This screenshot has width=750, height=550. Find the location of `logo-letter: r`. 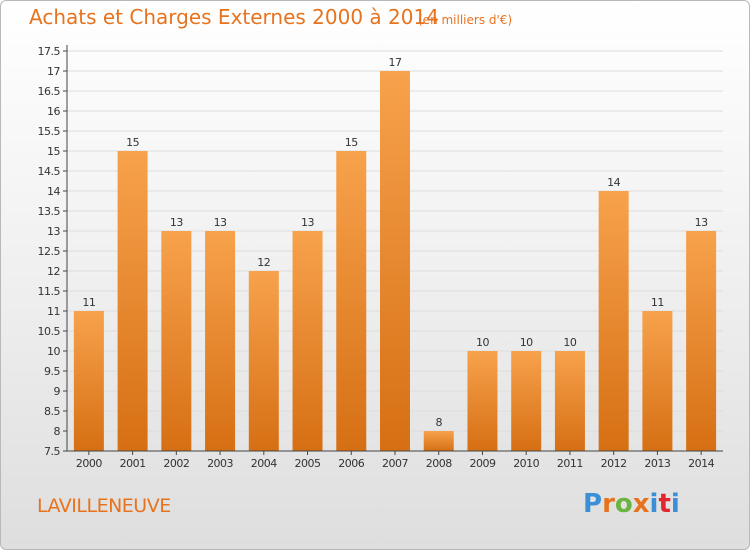

logo-letter: r is located at coordinates (608, 504).